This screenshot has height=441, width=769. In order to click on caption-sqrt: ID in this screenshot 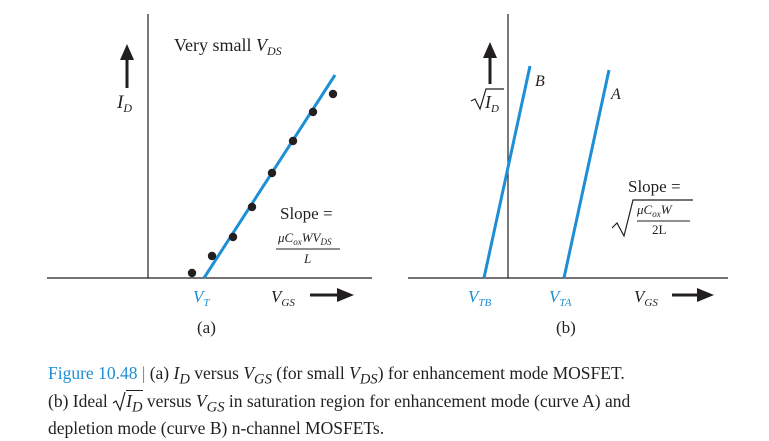, I will do `click(127, 404)`.